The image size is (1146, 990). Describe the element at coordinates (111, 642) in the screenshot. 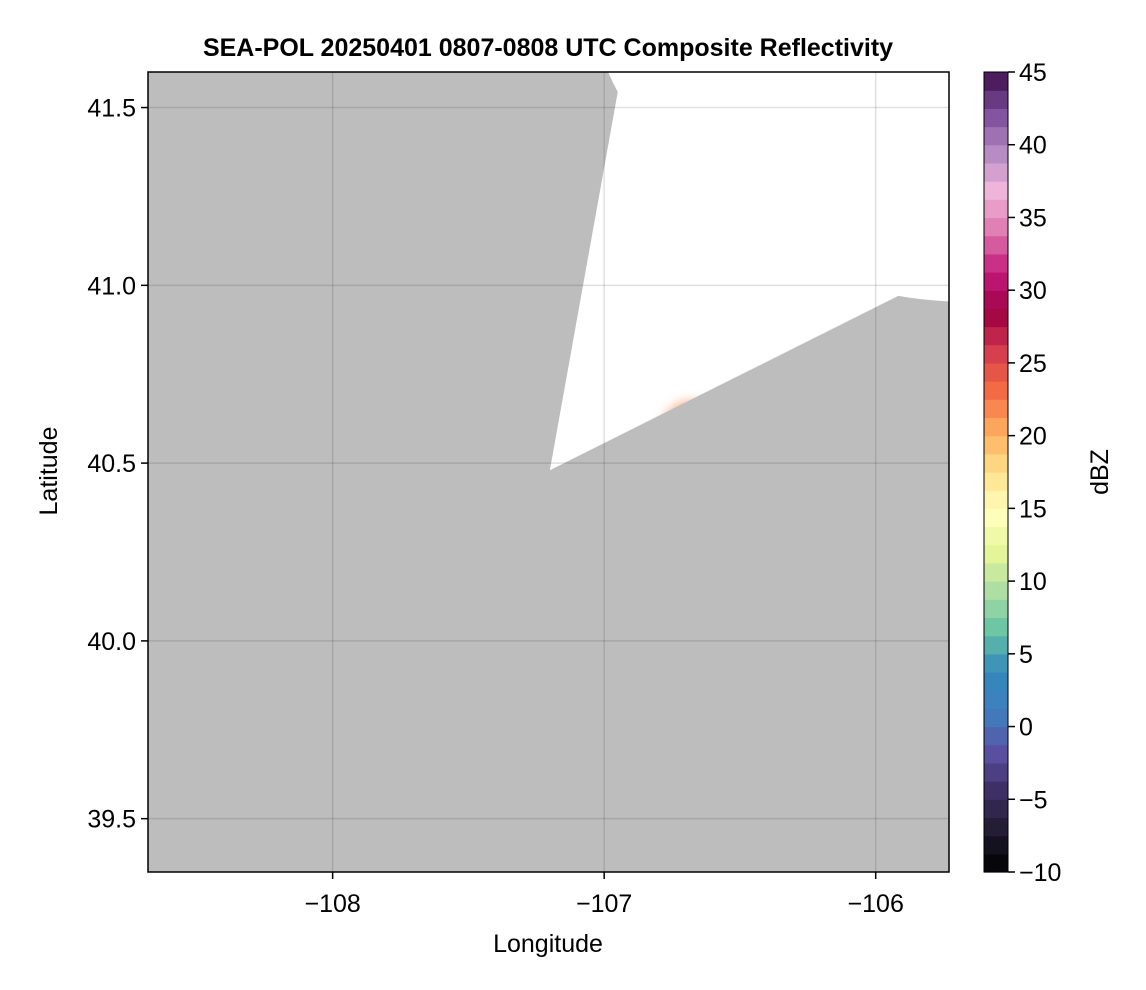

I see `y-tick-label: 40.0` at that location.